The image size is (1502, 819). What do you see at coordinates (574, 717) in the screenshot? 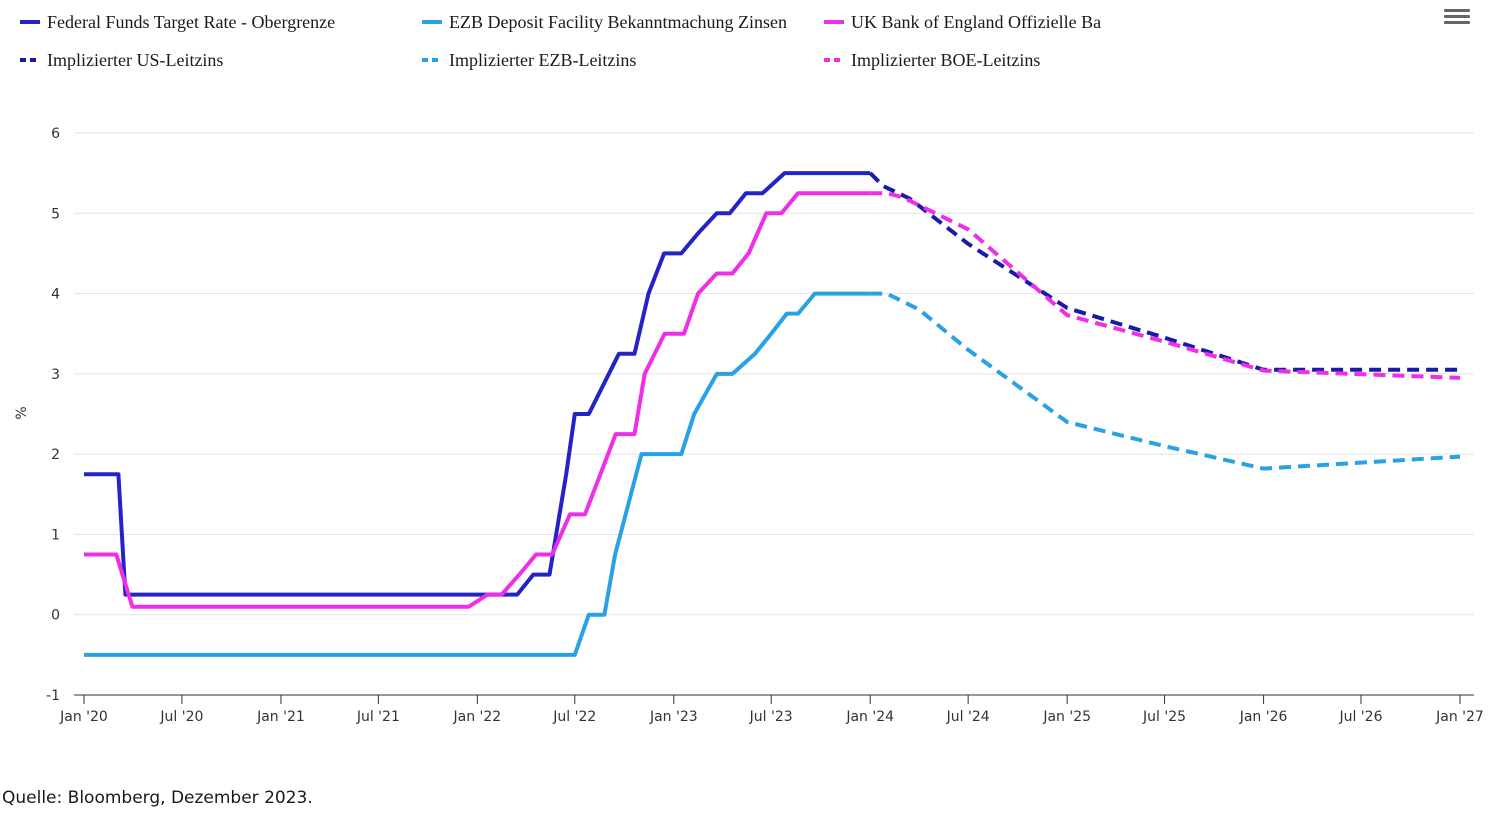
I see `x-tick-label: Jul '22` at bounding box center [574, 717].